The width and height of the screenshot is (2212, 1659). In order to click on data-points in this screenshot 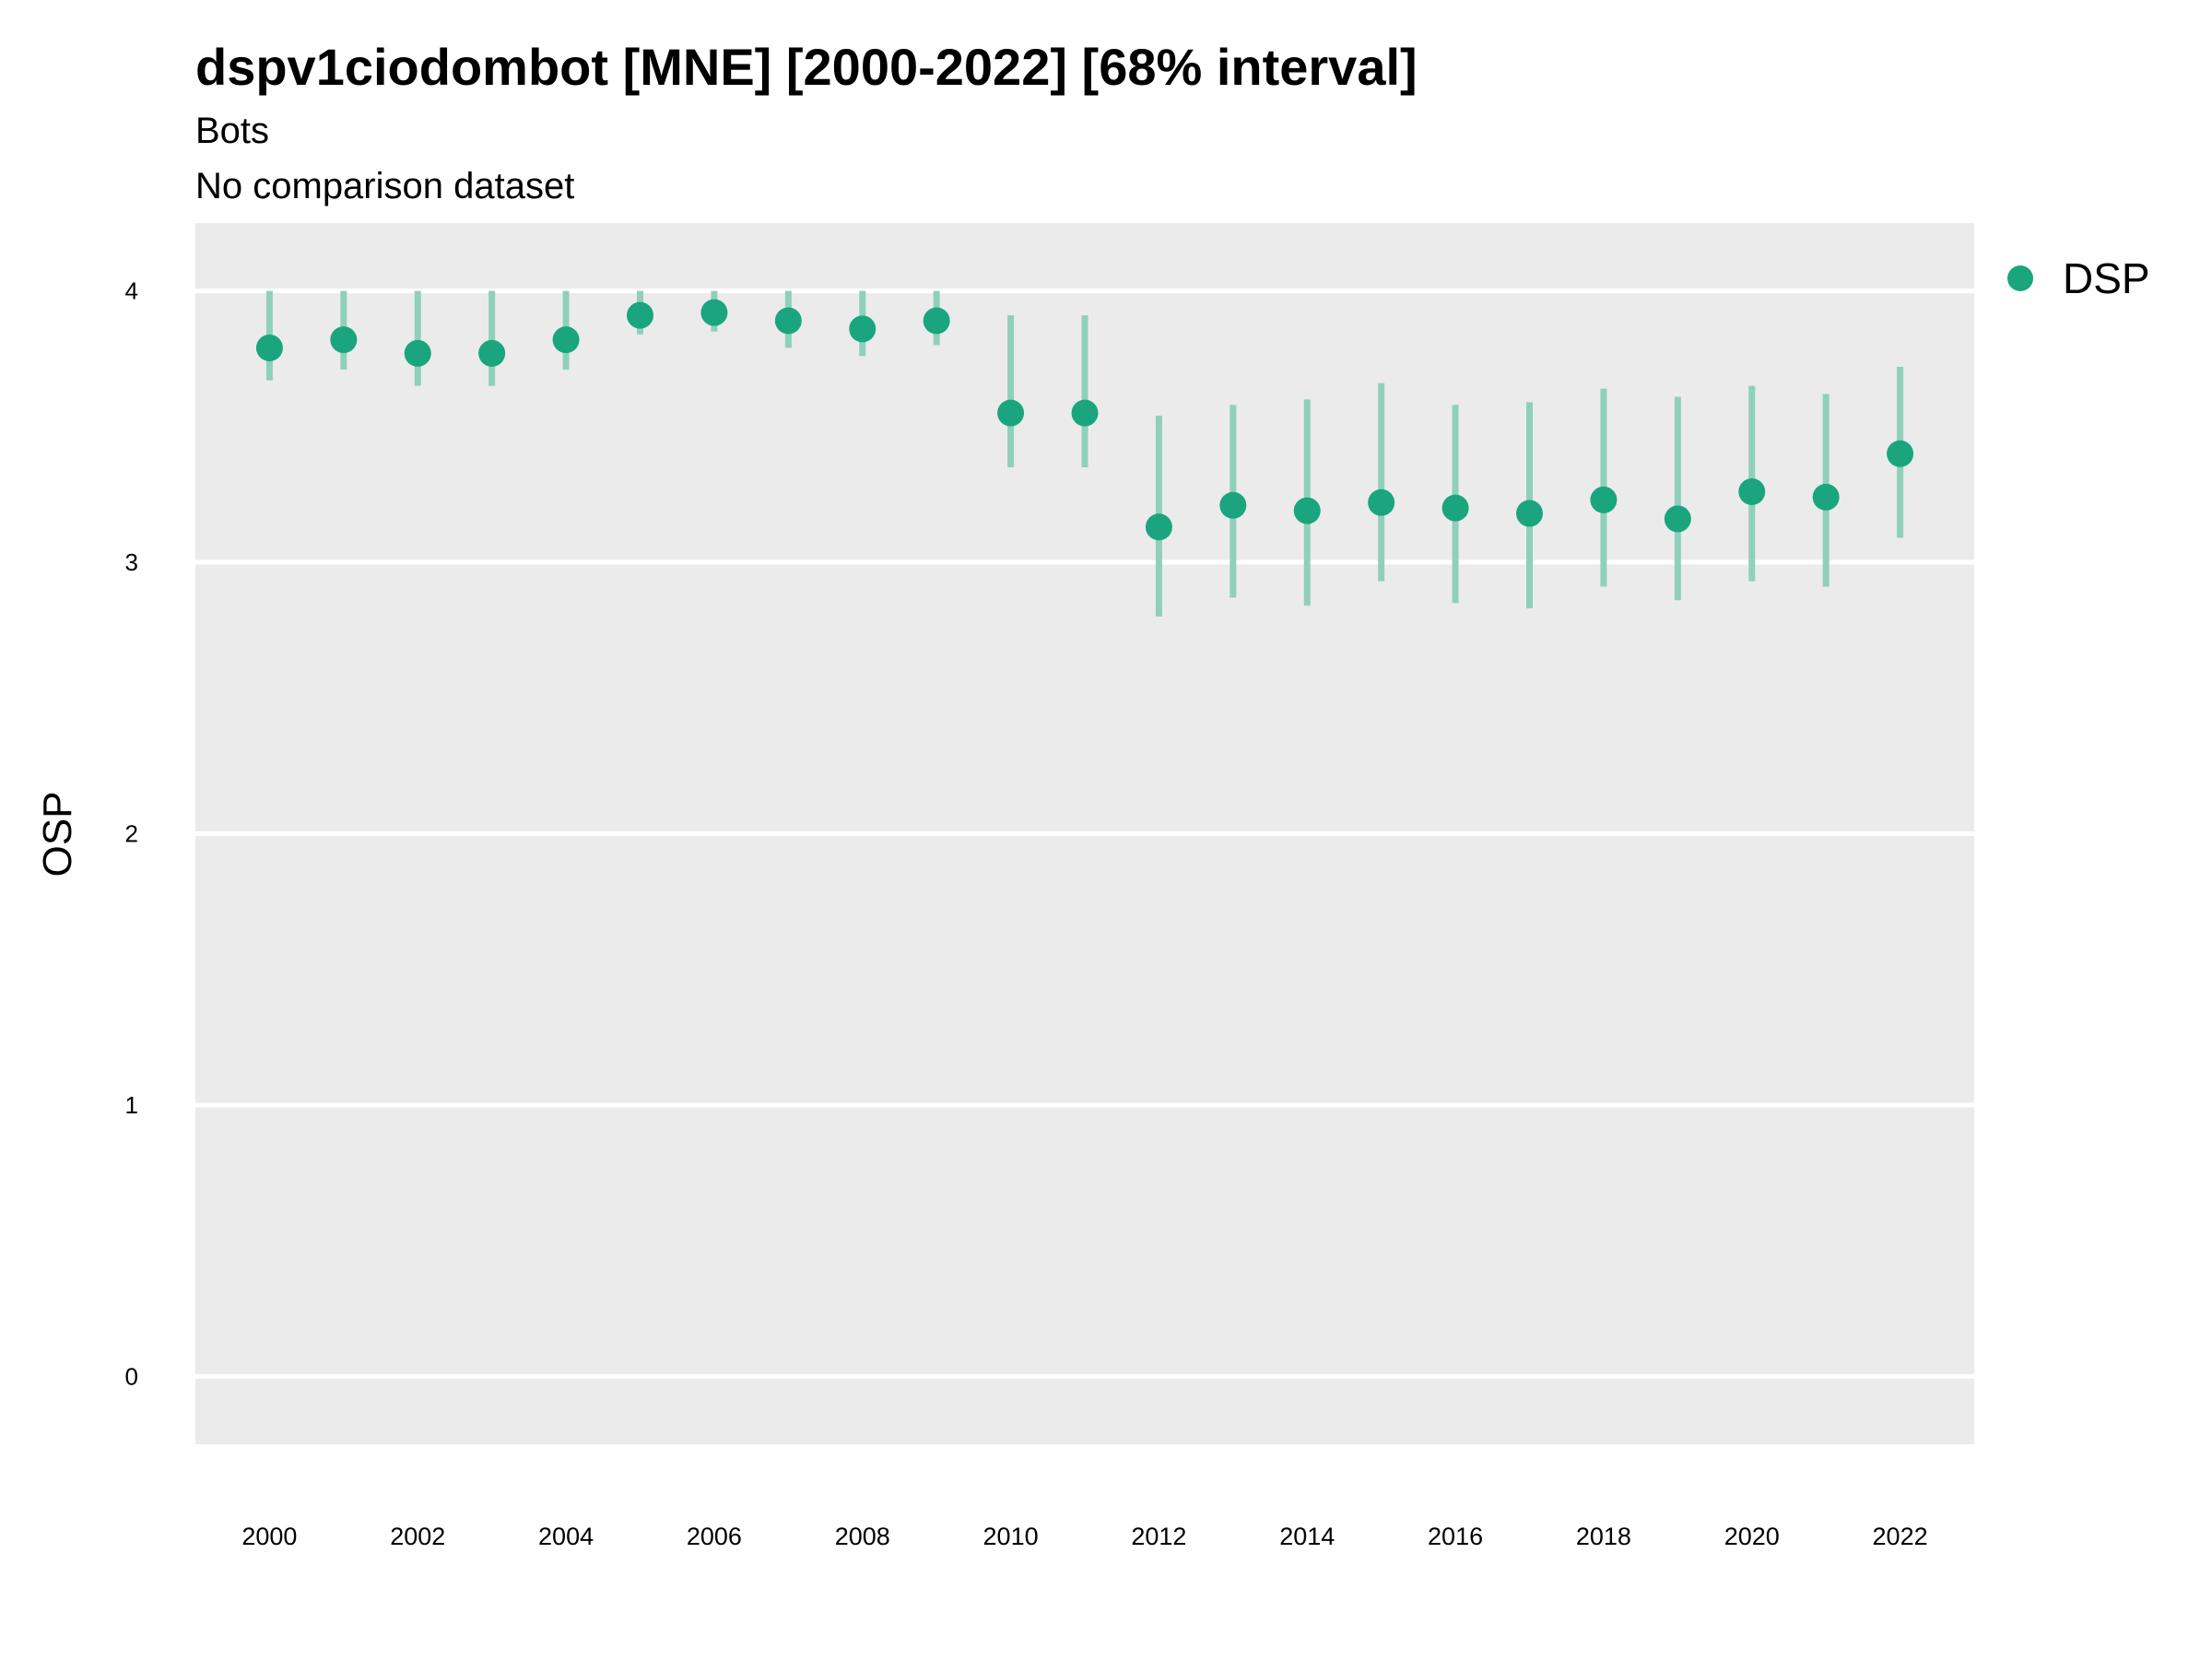, I will do `click(1084, 420)`.